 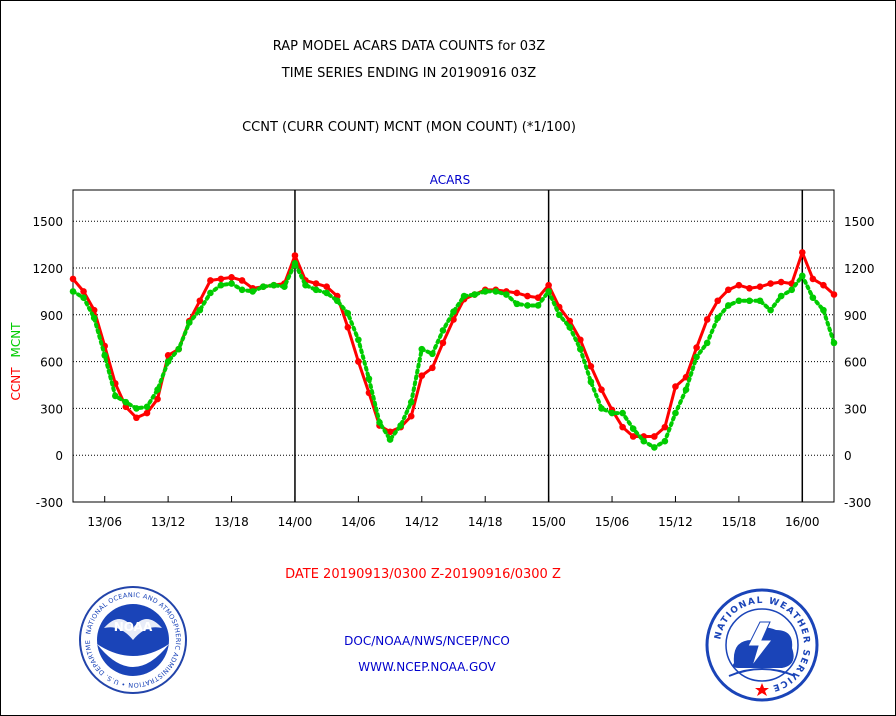 I want to click on y-tick-label-right: 300, so click(x=855, y=409).